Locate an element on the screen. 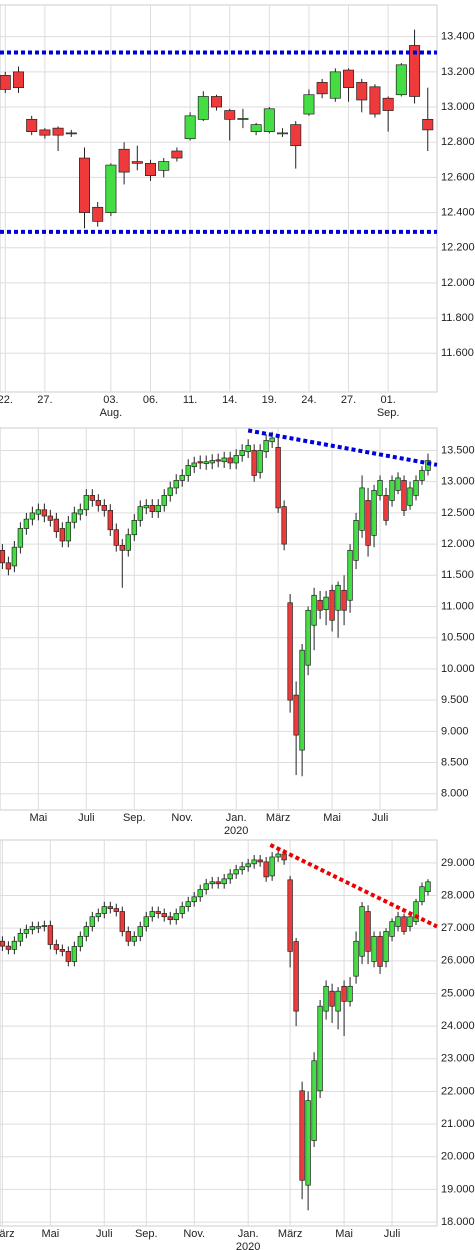 Image resolution: width=475 pixels, height=1250 pixels. y-tick-label: 8.000 is located at coordinates (455, 794).